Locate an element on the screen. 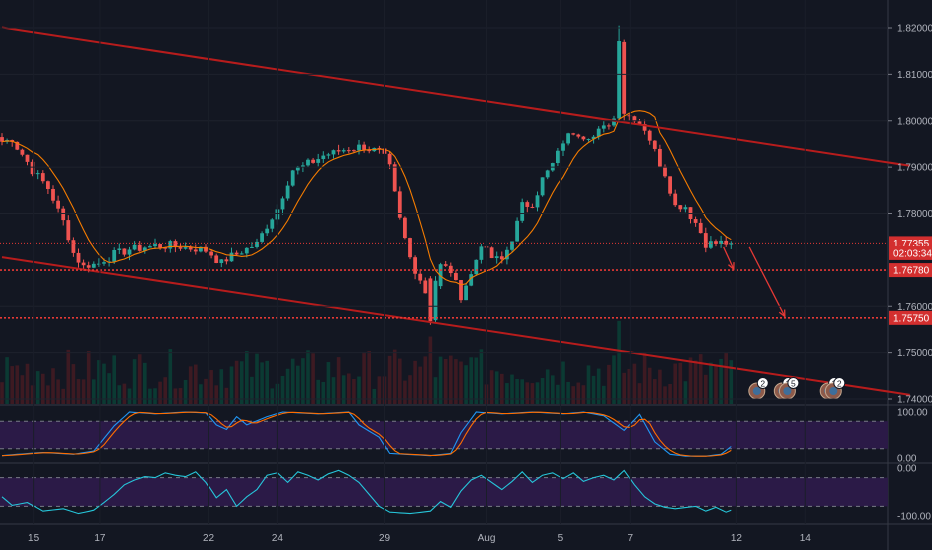 The width and height of the screenshot is (932, 550). volume-bars is located at coordinates (367, 362).